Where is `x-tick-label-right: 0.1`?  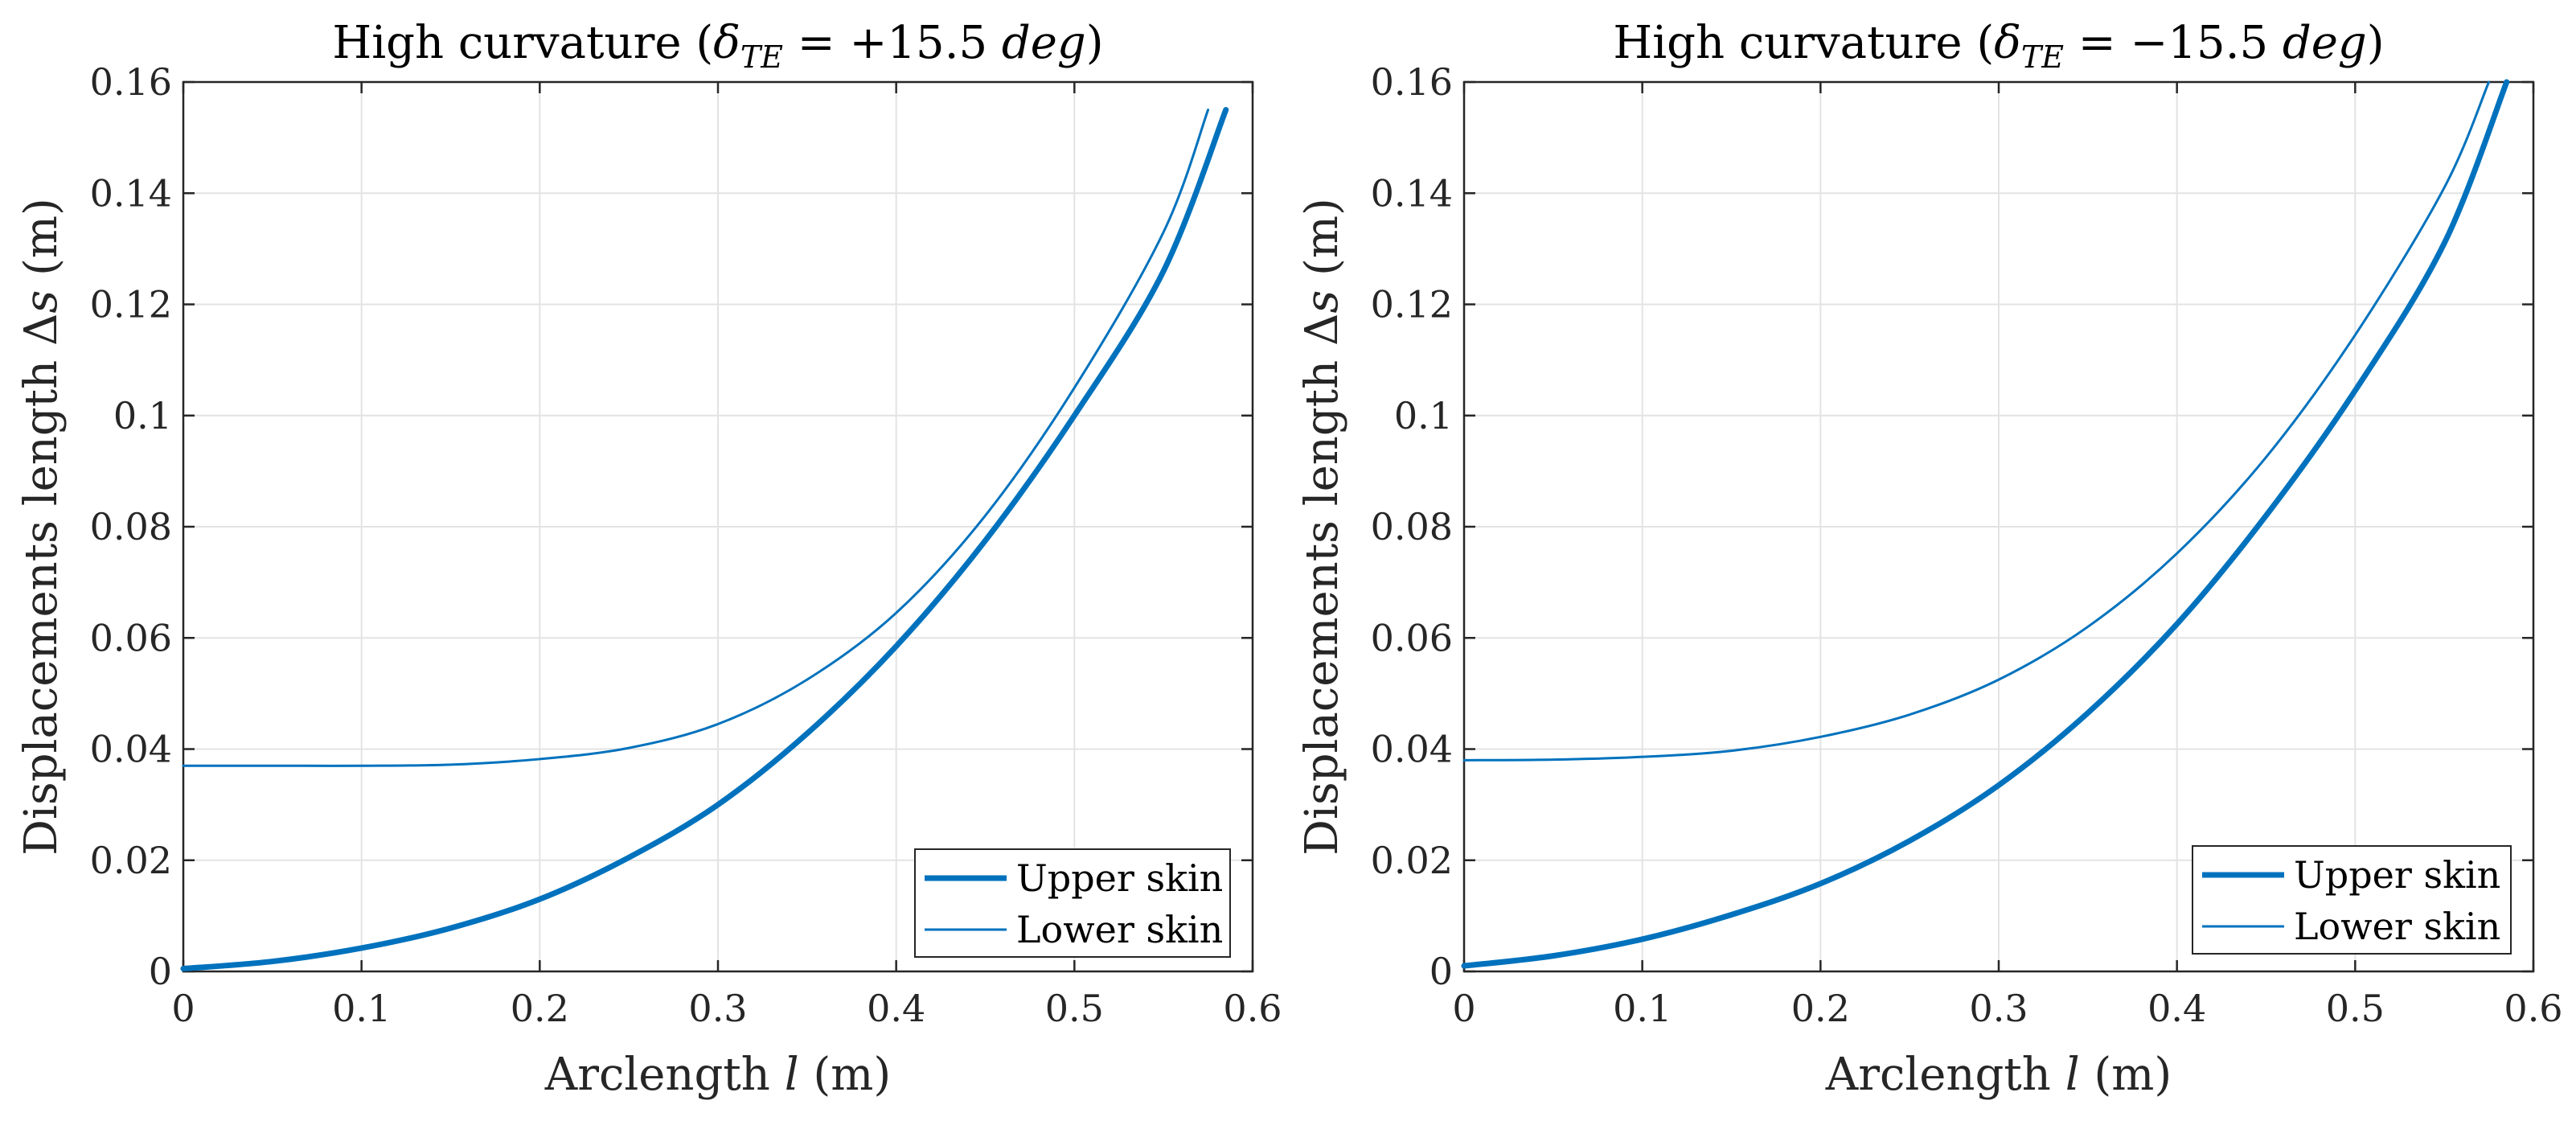 x-tick-label-right: 0.1 is located at coordinates (1642, 1009).